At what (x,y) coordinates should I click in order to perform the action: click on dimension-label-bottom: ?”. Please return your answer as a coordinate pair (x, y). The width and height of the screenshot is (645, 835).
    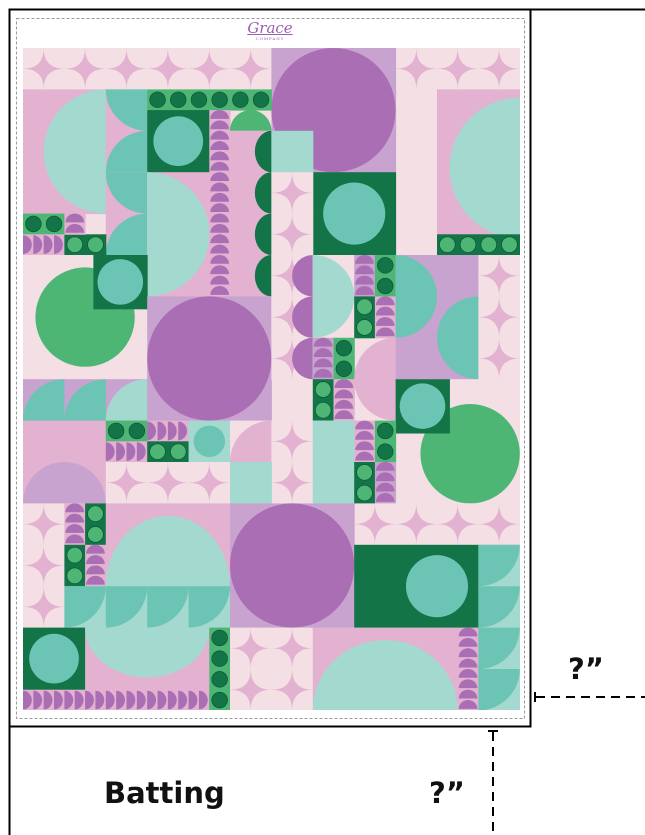
    Looking at the image, I should click on (447, 793).